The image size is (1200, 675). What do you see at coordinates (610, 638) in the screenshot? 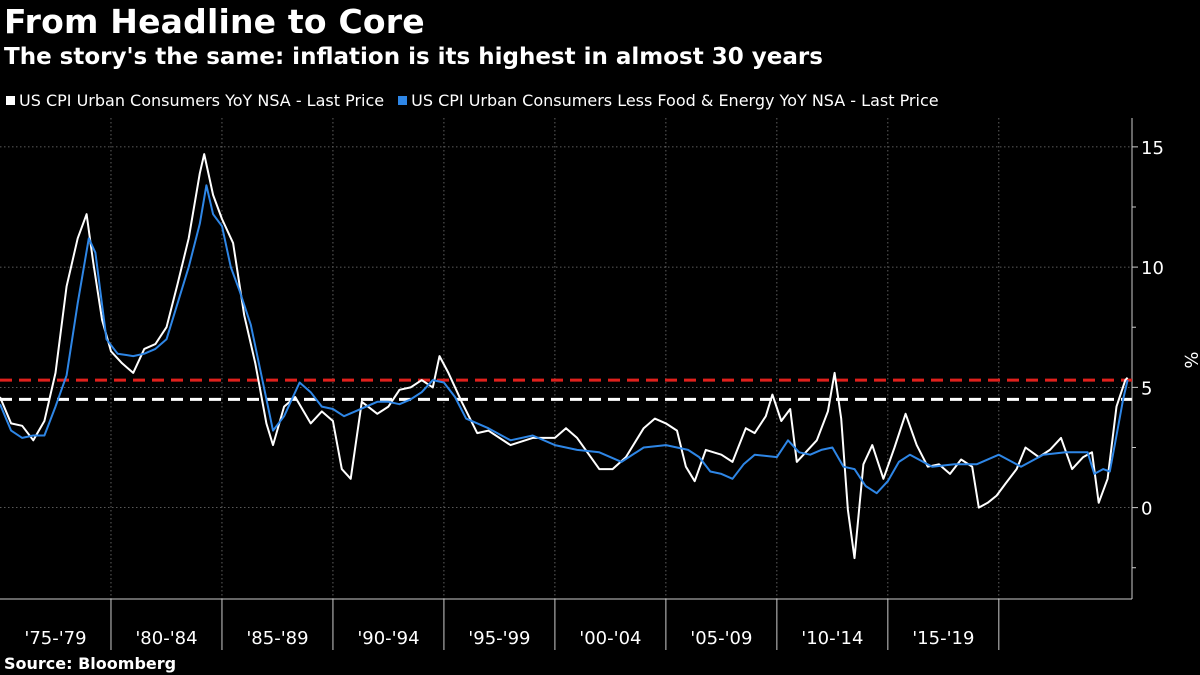
I see `x-tick-label: '00-'04` at bounding box center [610, 638].